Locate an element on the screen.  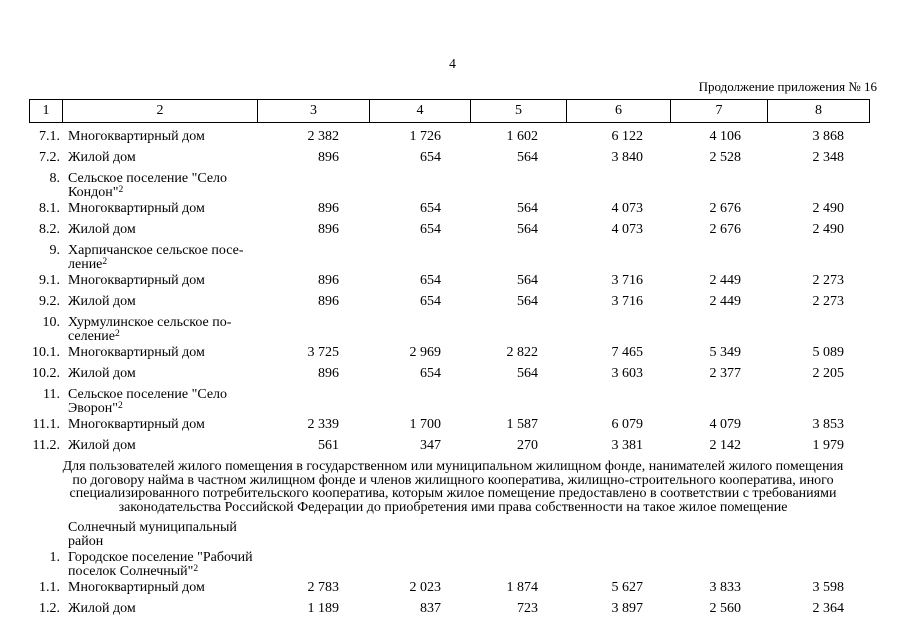
row-name-cell: Солнечный муниципальный район is located at coordinates (161, 535).